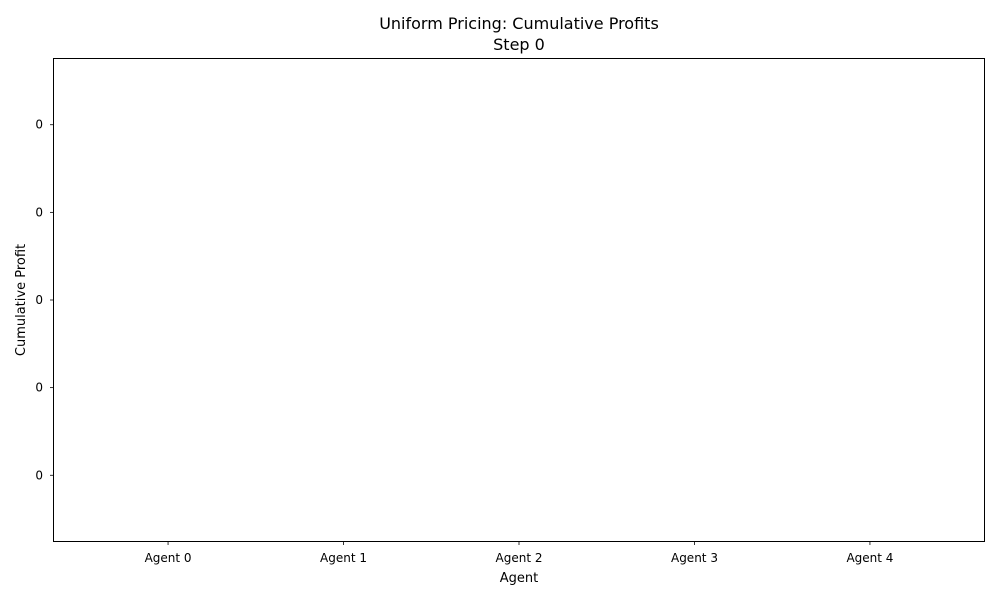 The height and width of the screenshot is (604, 1000). Describe the element at coordinates (694, 558) in the screenshot. I see `x-tick-label: Agent 3` at that location.